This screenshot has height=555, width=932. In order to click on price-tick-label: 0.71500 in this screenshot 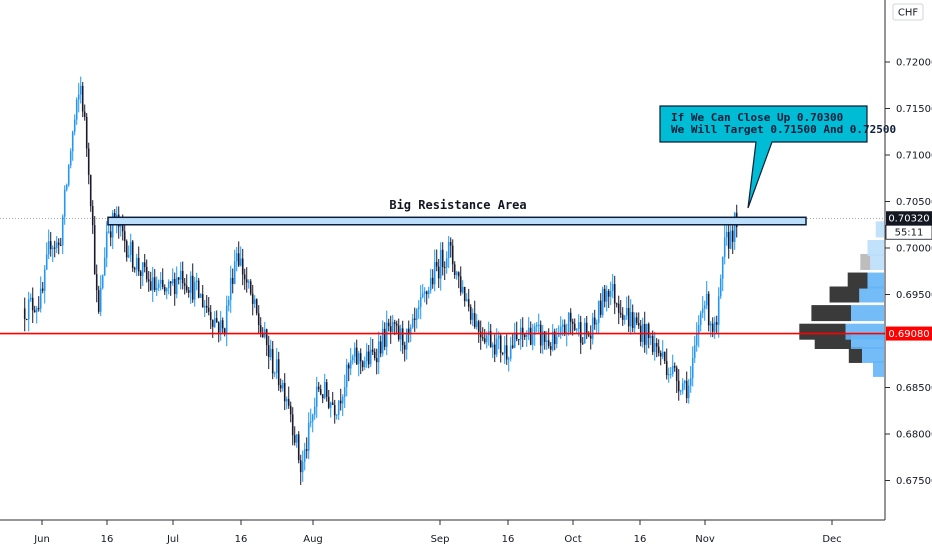, I will do `click(914, 109)`.